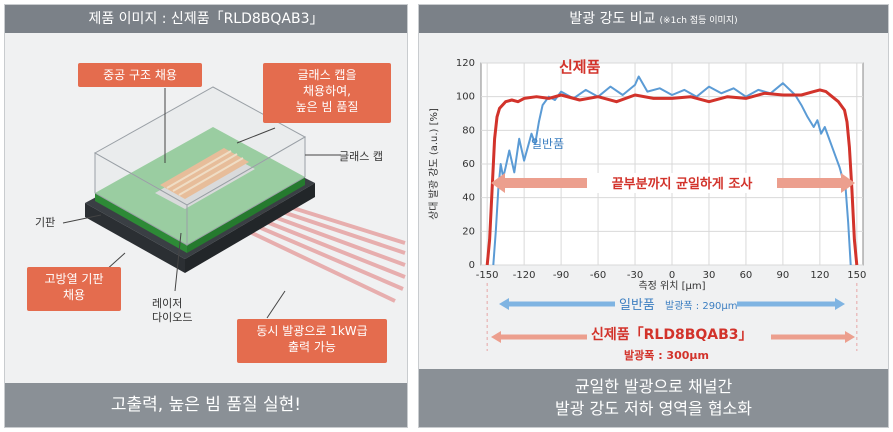  I want to click on label-substrate: 기판, so click(45, 222).